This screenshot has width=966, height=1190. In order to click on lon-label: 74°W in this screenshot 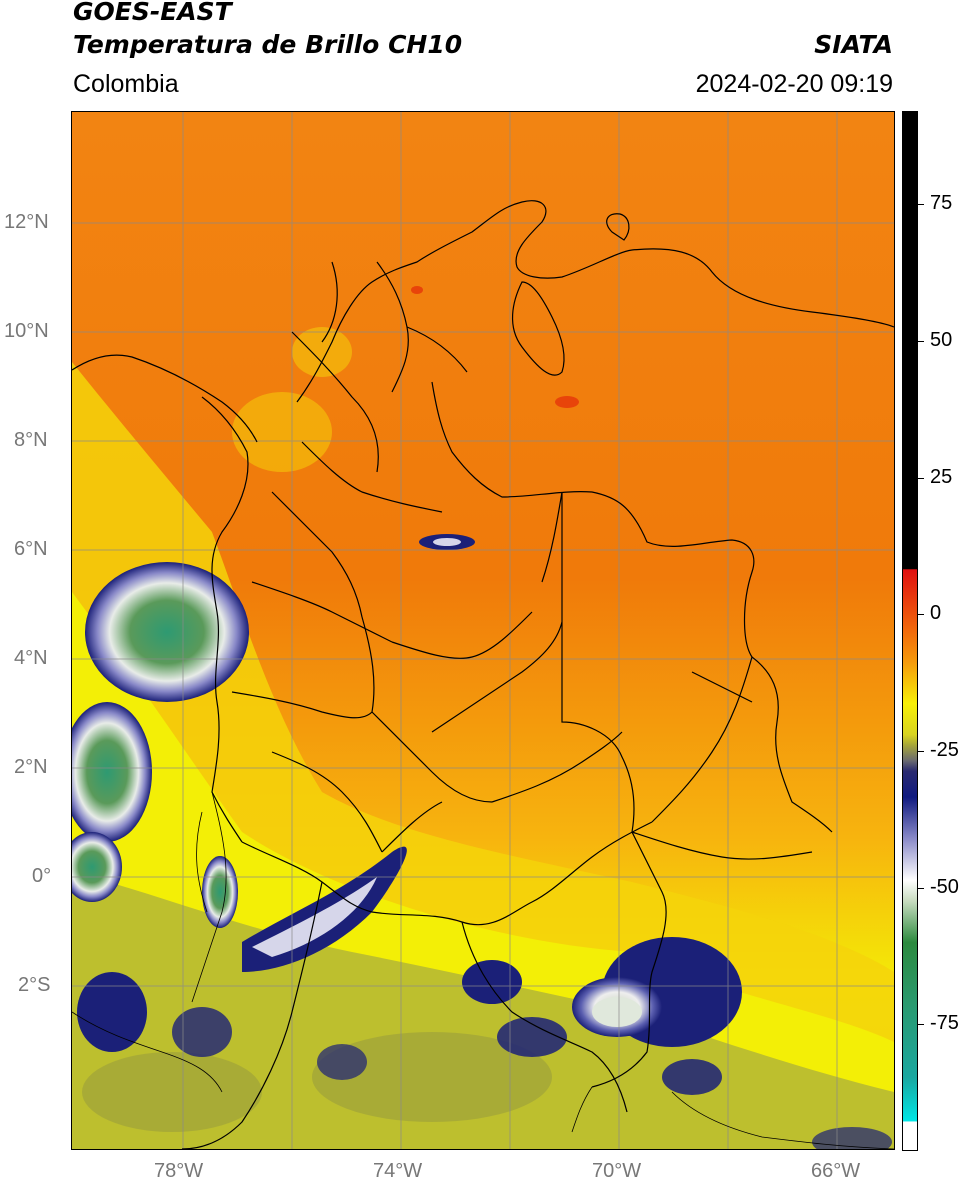, I will do `click(398, 1171)`.